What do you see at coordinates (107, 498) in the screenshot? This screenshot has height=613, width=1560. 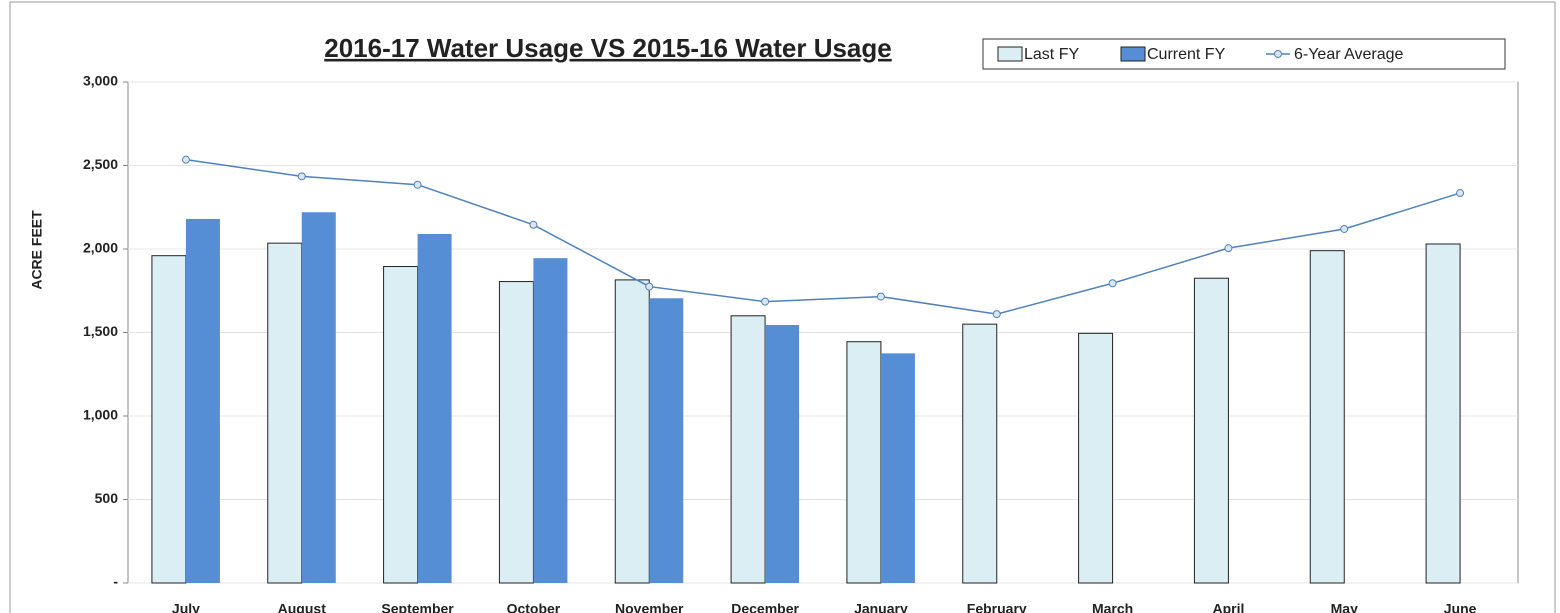 I see `y-tick-label: 500` at bounding box center [107, 498].